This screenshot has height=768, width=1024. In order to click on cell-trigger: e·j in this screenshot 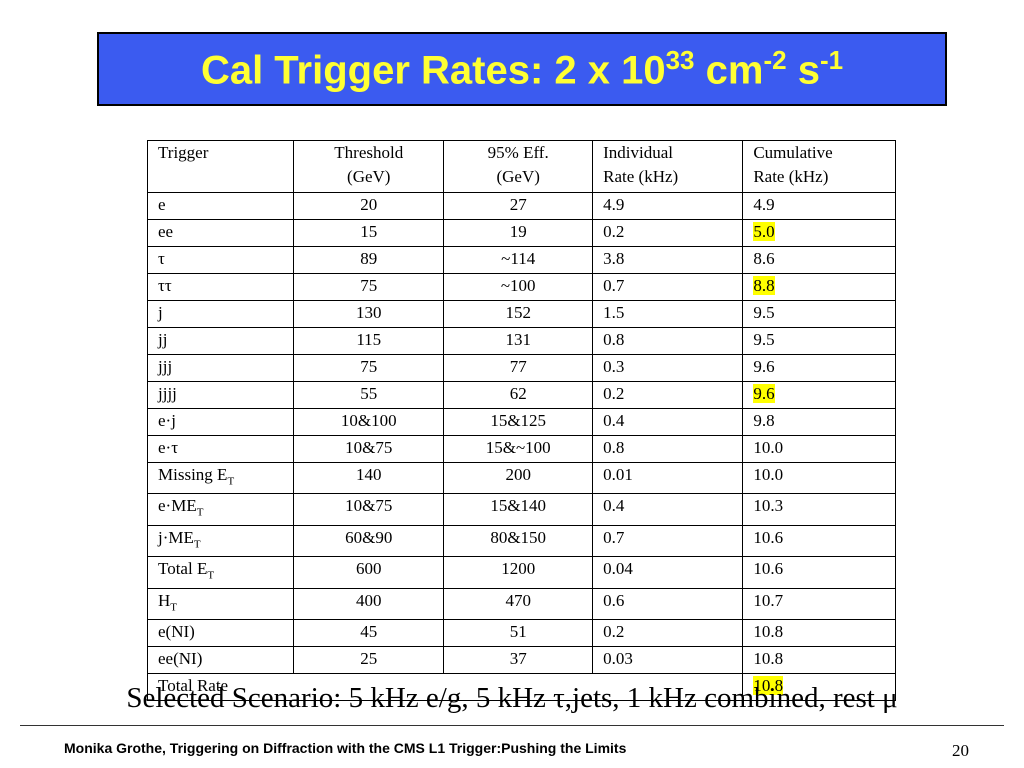, I will do `click(220, 422)`.